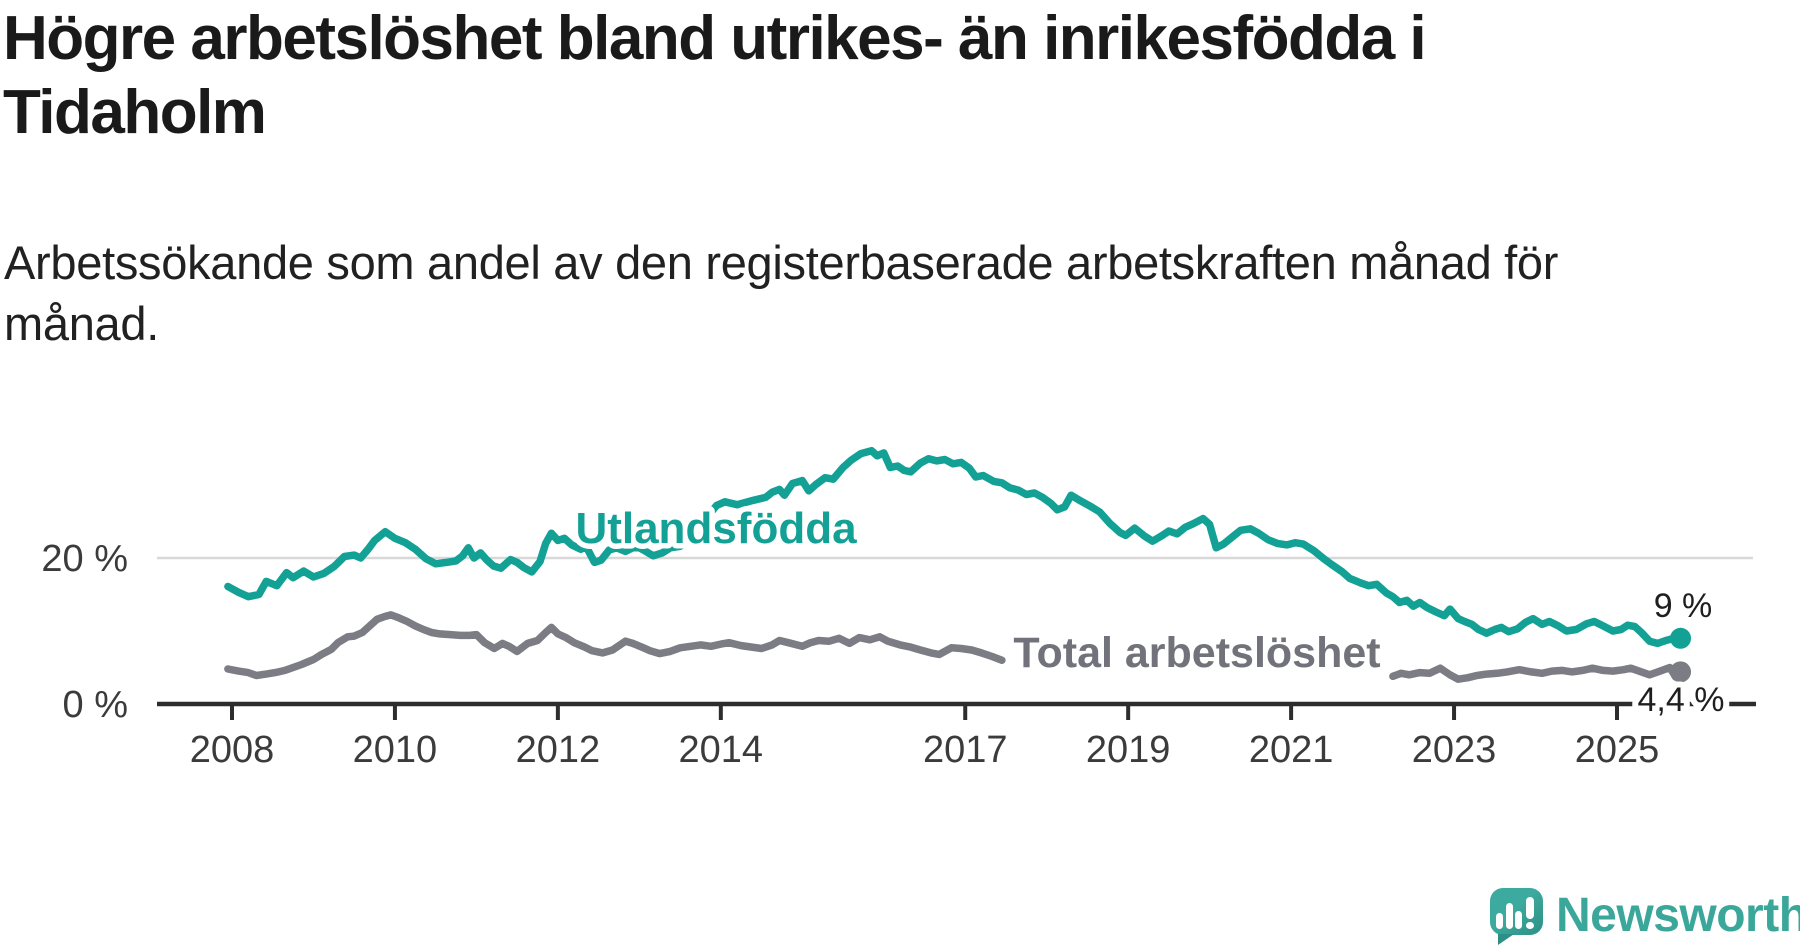 This screenshot has height=948, width=1800. Describe the element at coordinates (1128, 750) in the screenshot. I see `x-tick-label: 2019` at that location.